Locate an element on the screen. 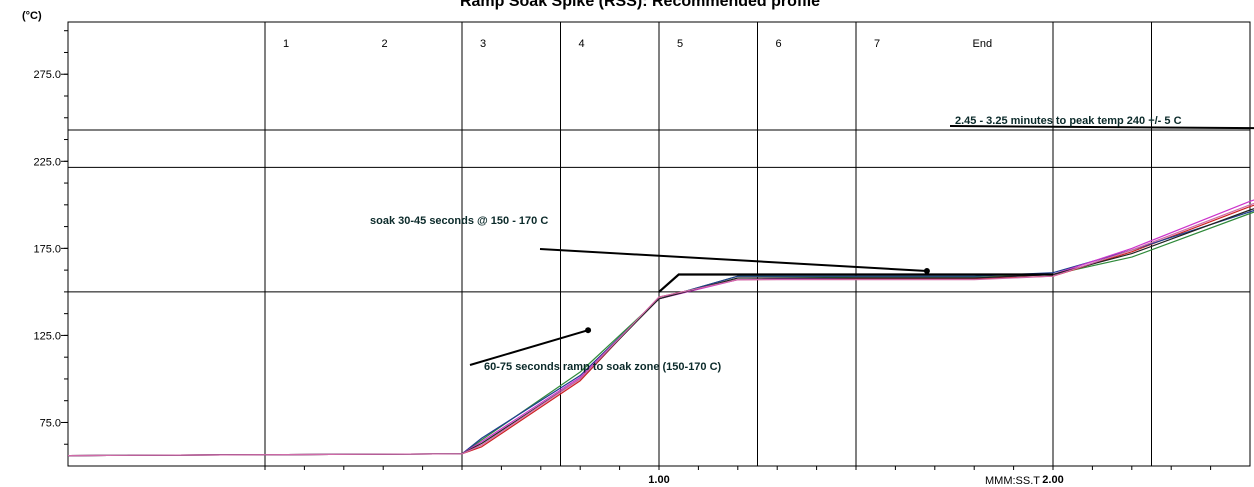 The height and width of the screenshot is (487, 1254). zone-label-2: 2 is located at coordinates (385, 44).